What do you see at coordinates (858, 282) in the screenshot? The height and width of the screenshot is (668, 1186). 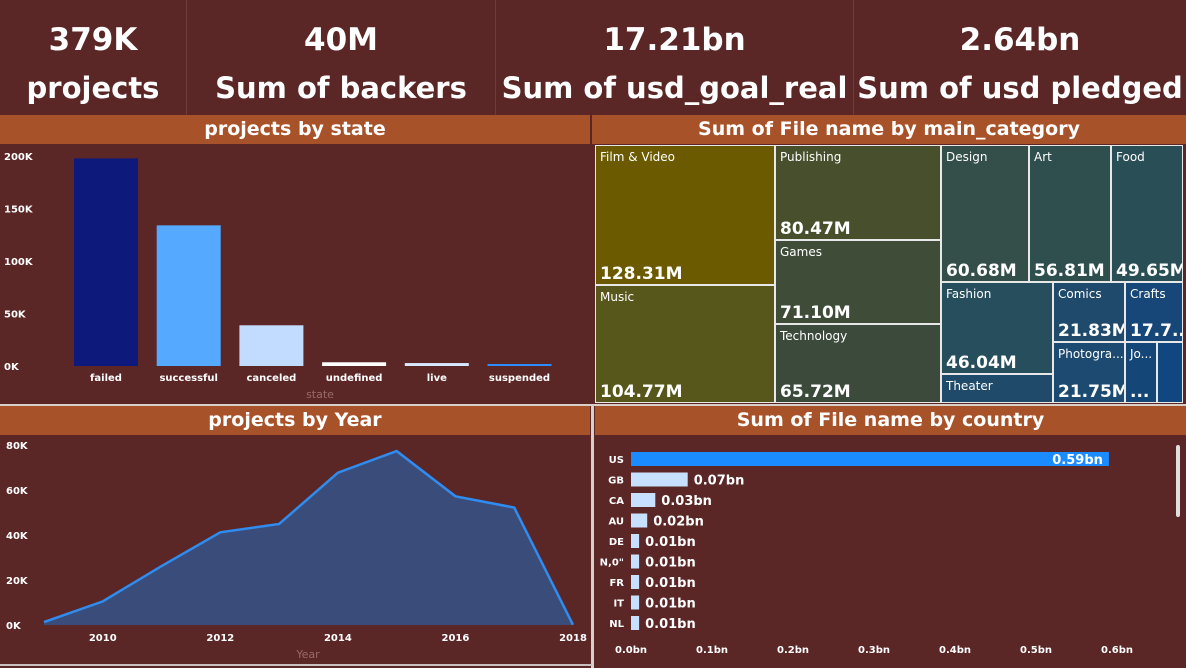 I see `treemap-tile: Games 71.10M` at bounding box center [858, 282].